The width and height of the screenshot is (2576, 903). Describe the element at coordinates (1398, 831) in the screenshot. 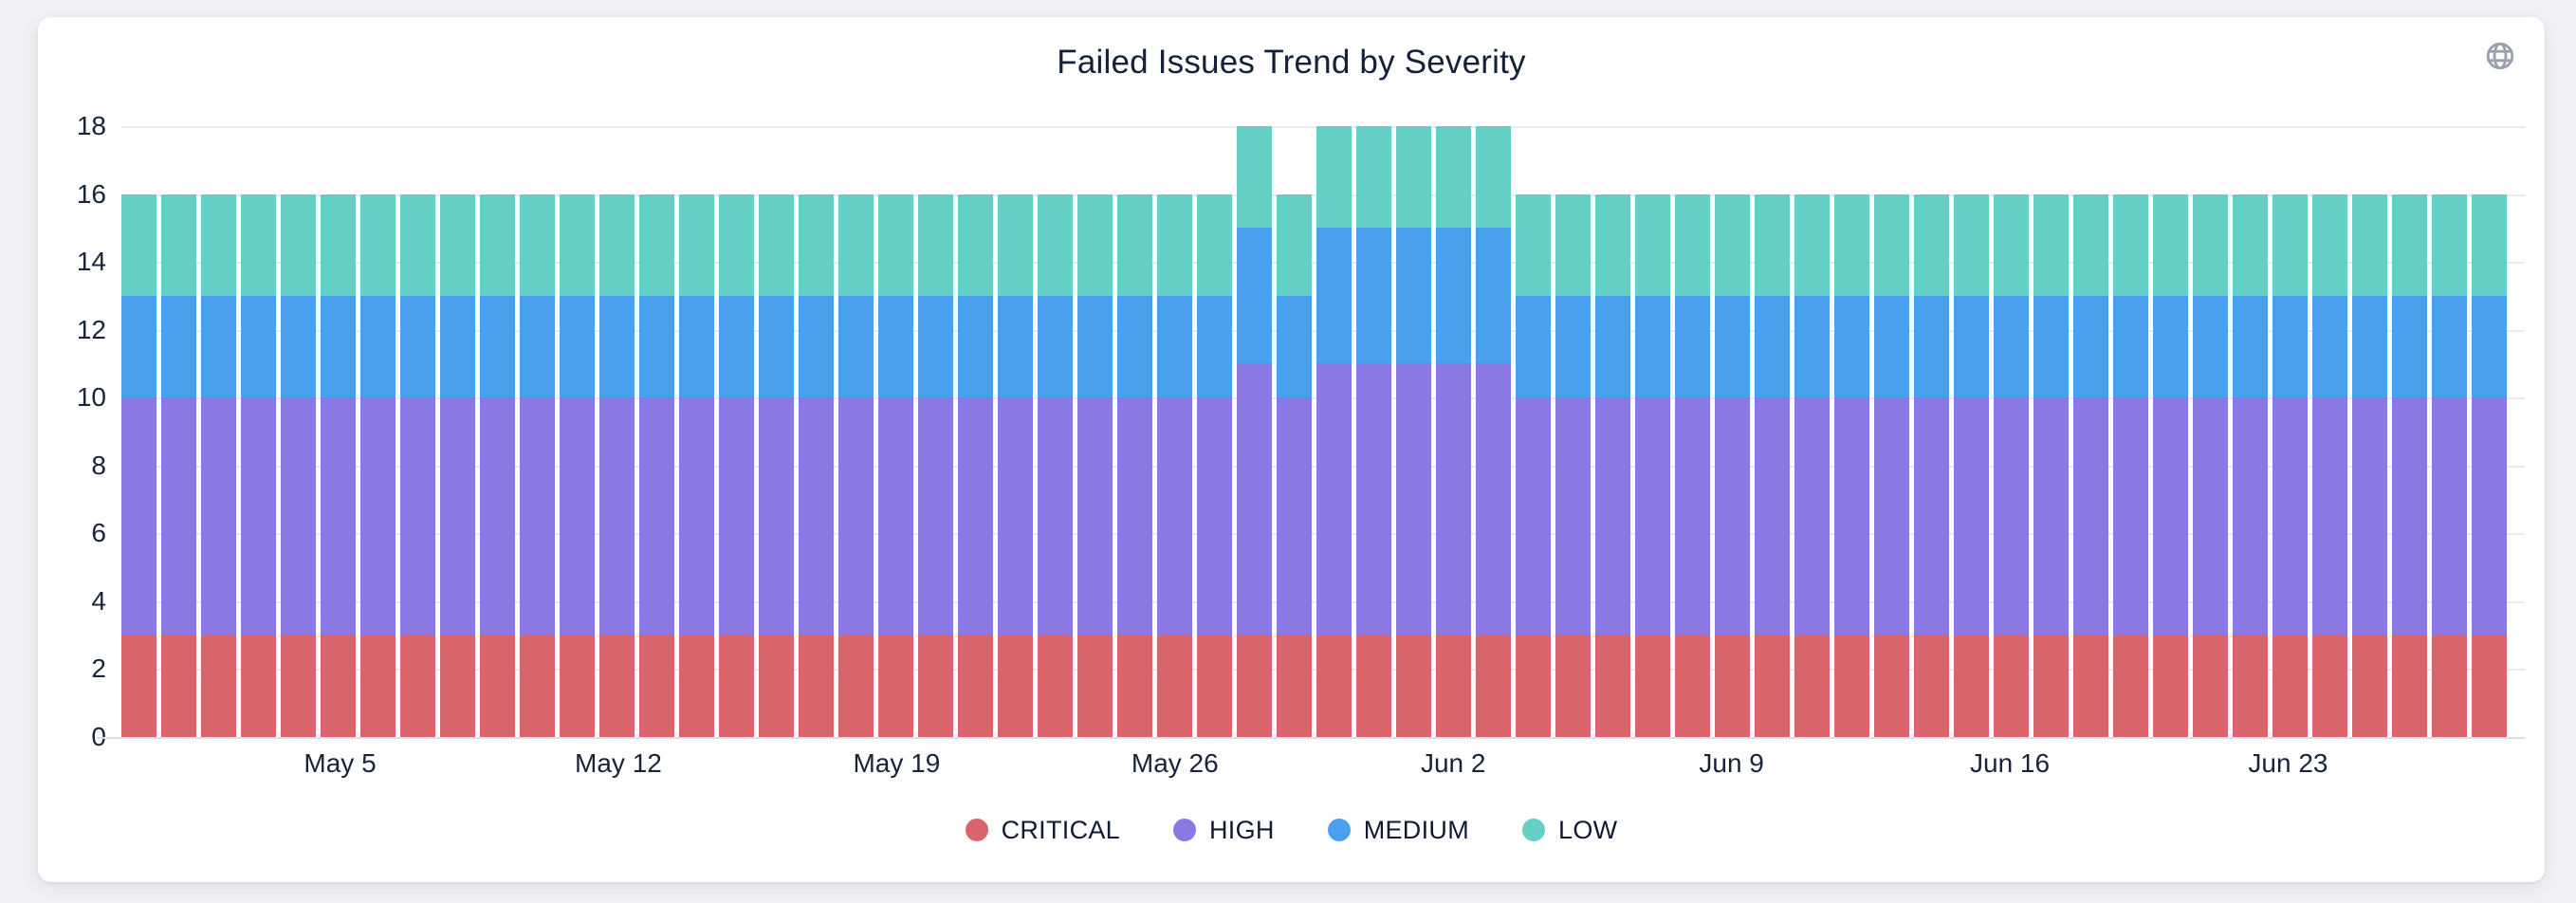

I see `legend-item-medium: MEDIUM` at that location.